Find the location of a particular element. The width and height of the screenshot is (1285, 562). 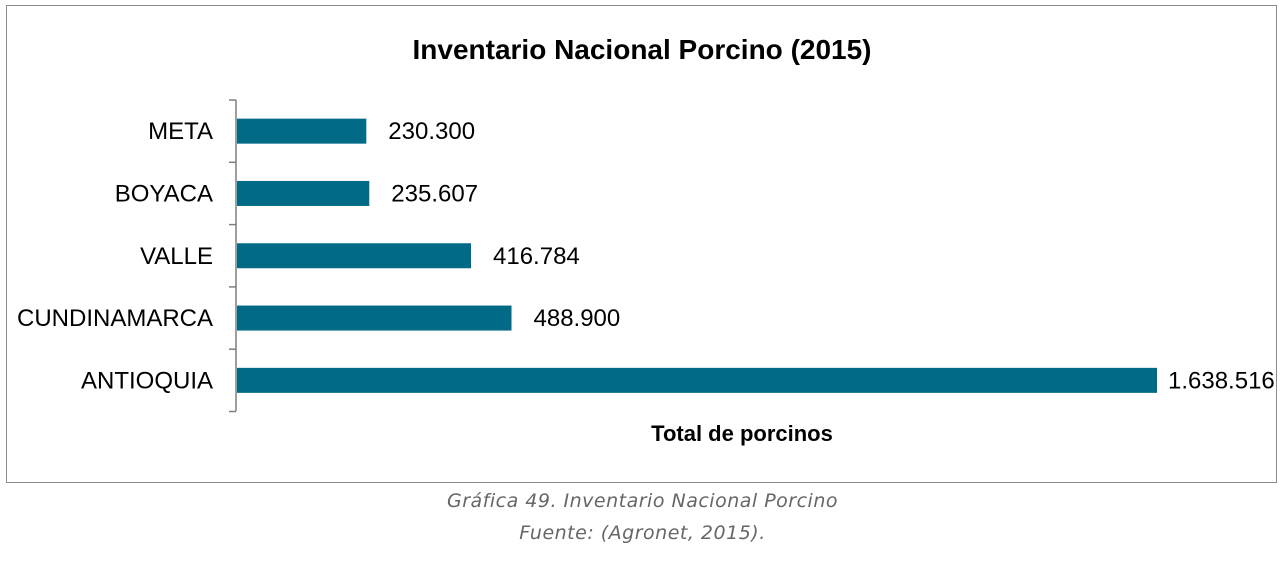

category-label: ANTIOQUIA is located at coordinates (147, 380).